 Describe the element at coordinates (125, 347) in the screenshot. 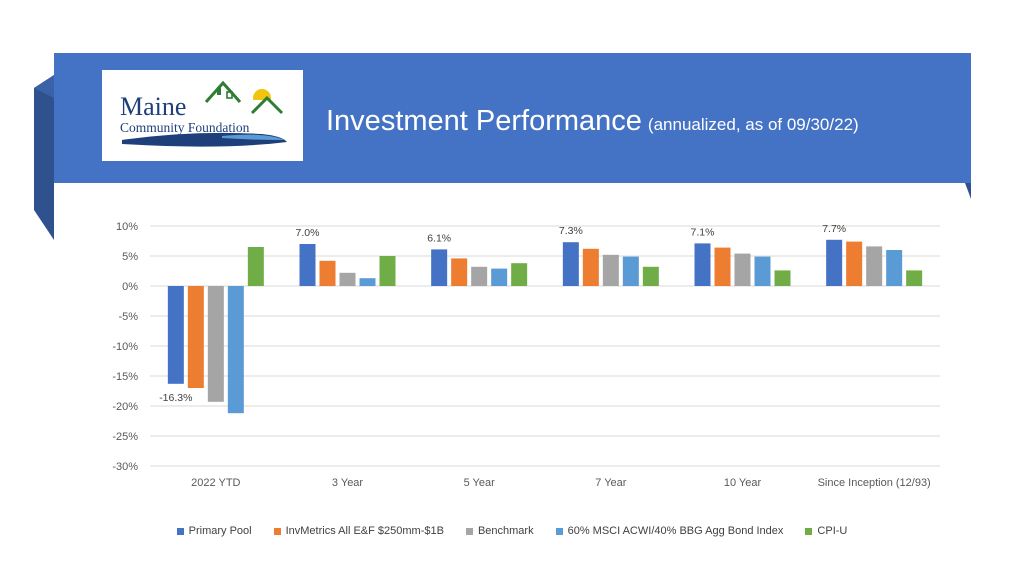

I see `y-tick-label: -10%` at that location.